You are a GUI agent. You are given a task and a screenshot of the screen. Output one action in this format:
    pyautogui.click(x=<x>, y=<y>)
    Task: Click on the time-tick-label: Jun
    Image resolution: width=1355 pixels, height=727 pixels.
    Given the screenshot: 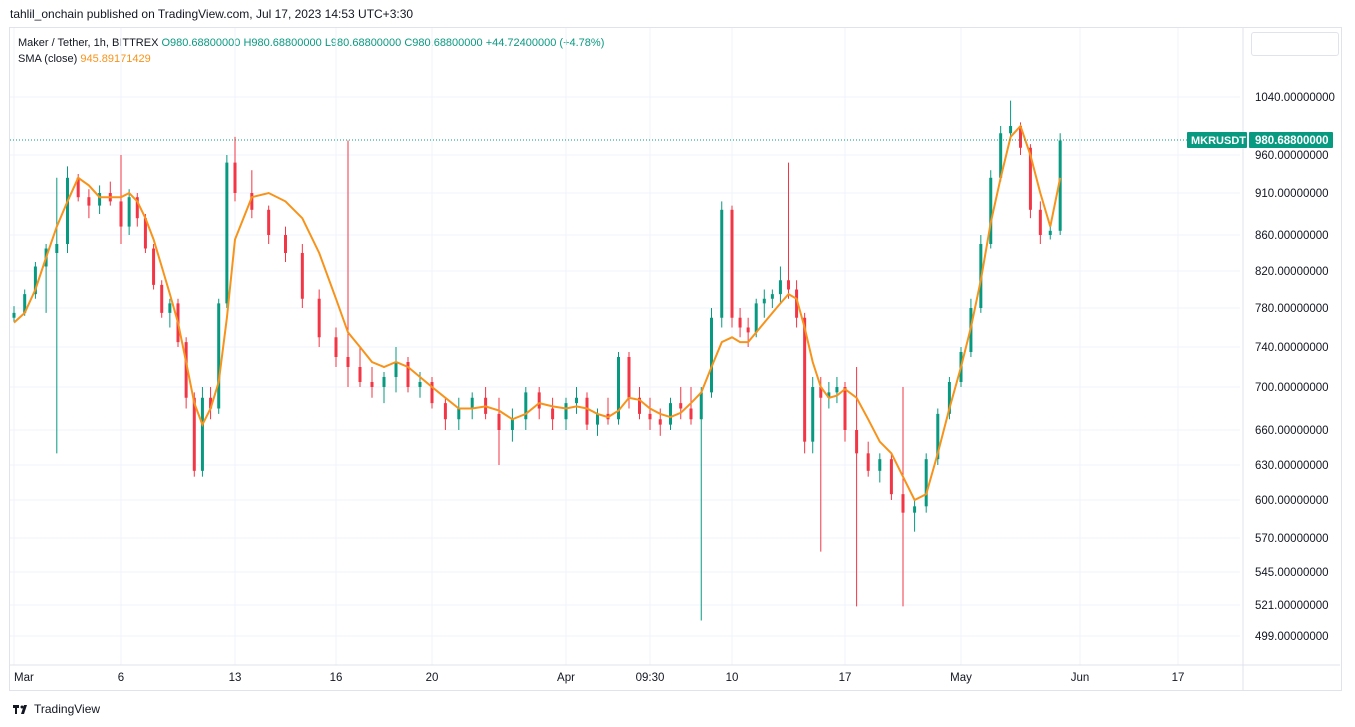 What is the action you would take?
    pyautogui.click(x=1080, y=678)
    